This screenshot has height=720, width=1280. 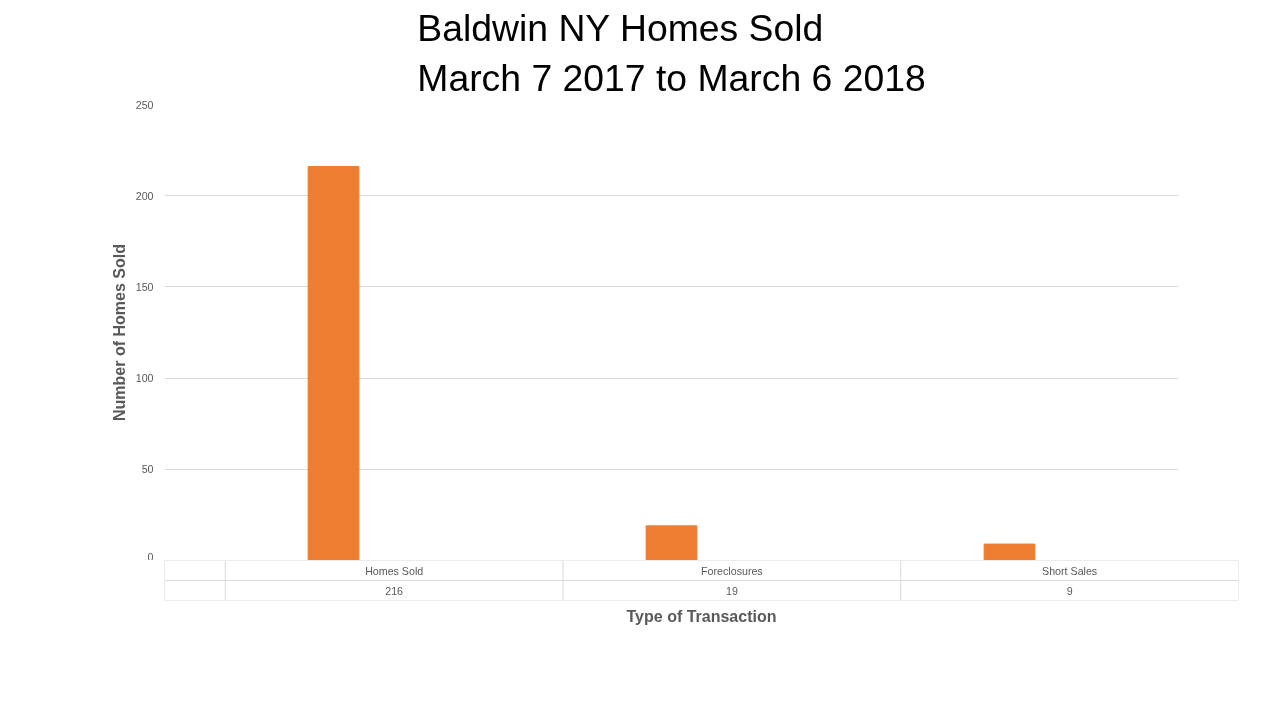 What do you see at coordinates (144, 378) in the screenshot?
I see `y-tick-label: 100` at bounding box center [144, 378].